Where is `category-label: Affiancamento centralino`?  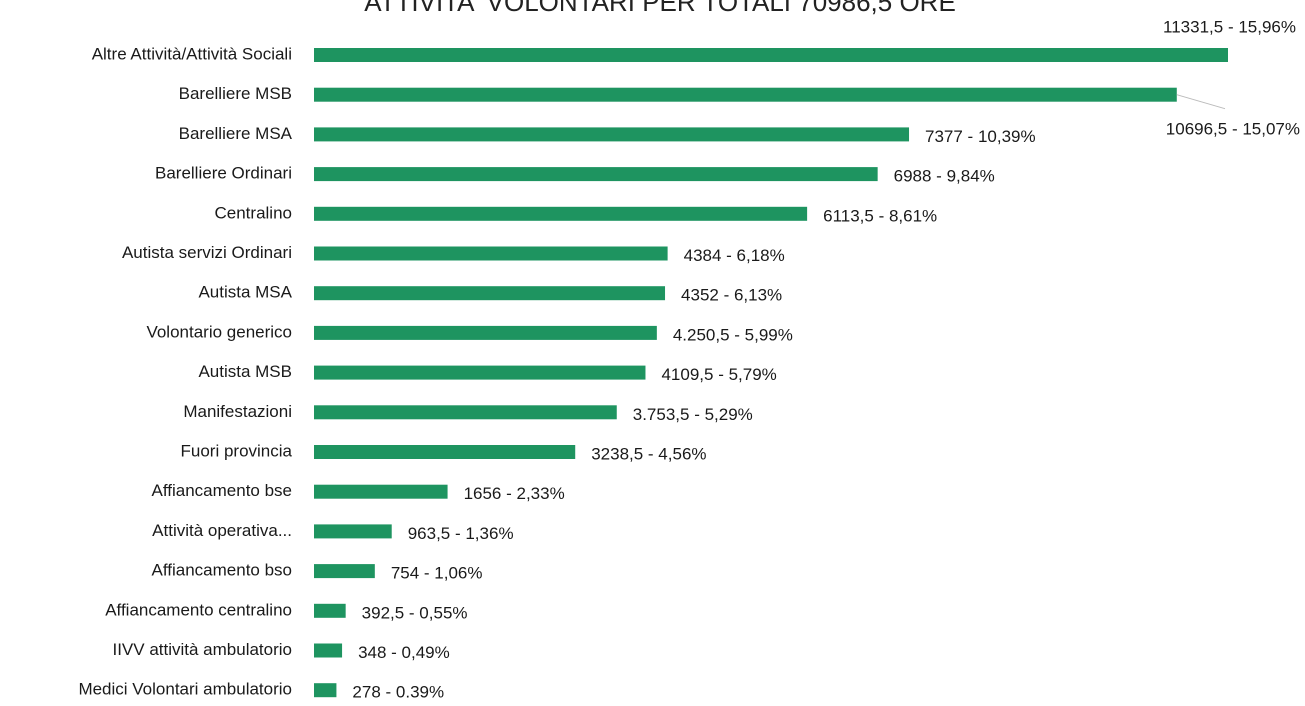
category-label: Affiancamento centralino is located at coordinates (198, 609).